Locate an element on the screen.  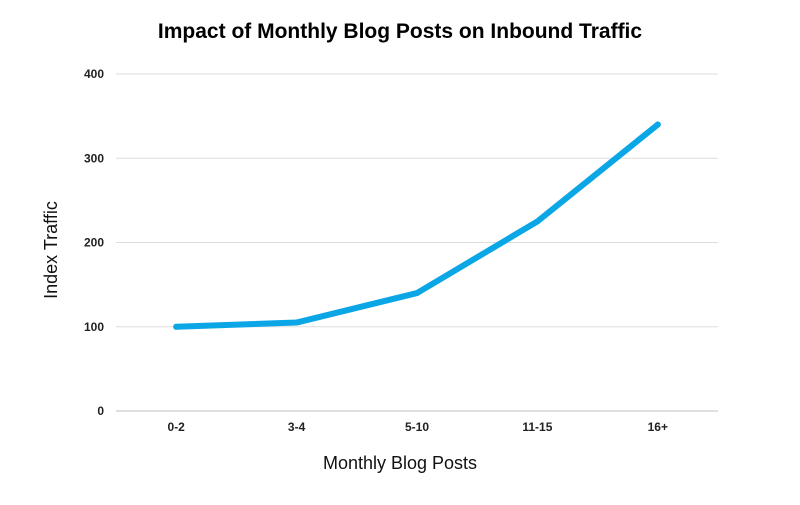
y-tick-label: 0 is located at coordinates (100, 411).